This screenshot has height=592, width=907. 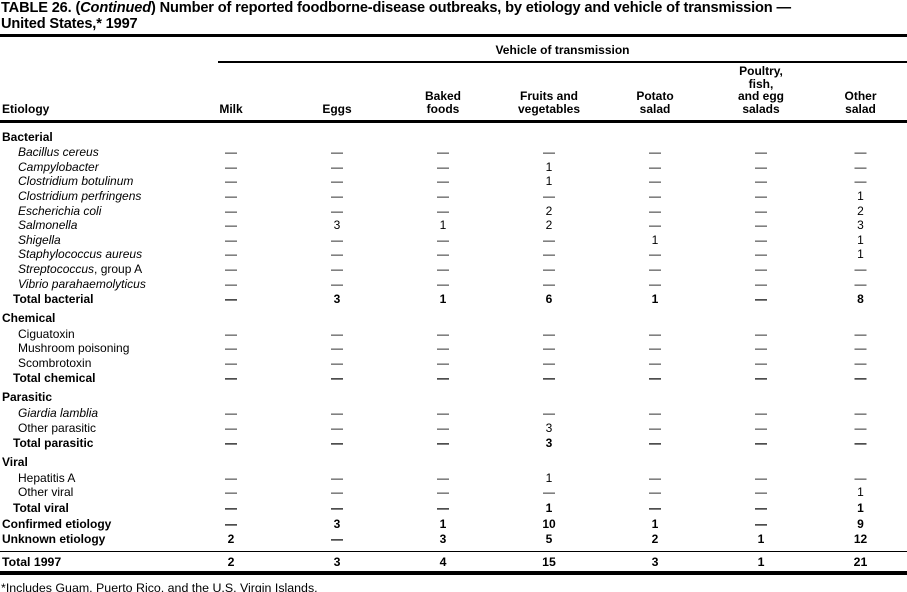 What do you see at coordinates (82, 283) in the screenshot?
I see `row-label-italic: Vibrio parahaemolyticus` at bounding box center [82, 283].